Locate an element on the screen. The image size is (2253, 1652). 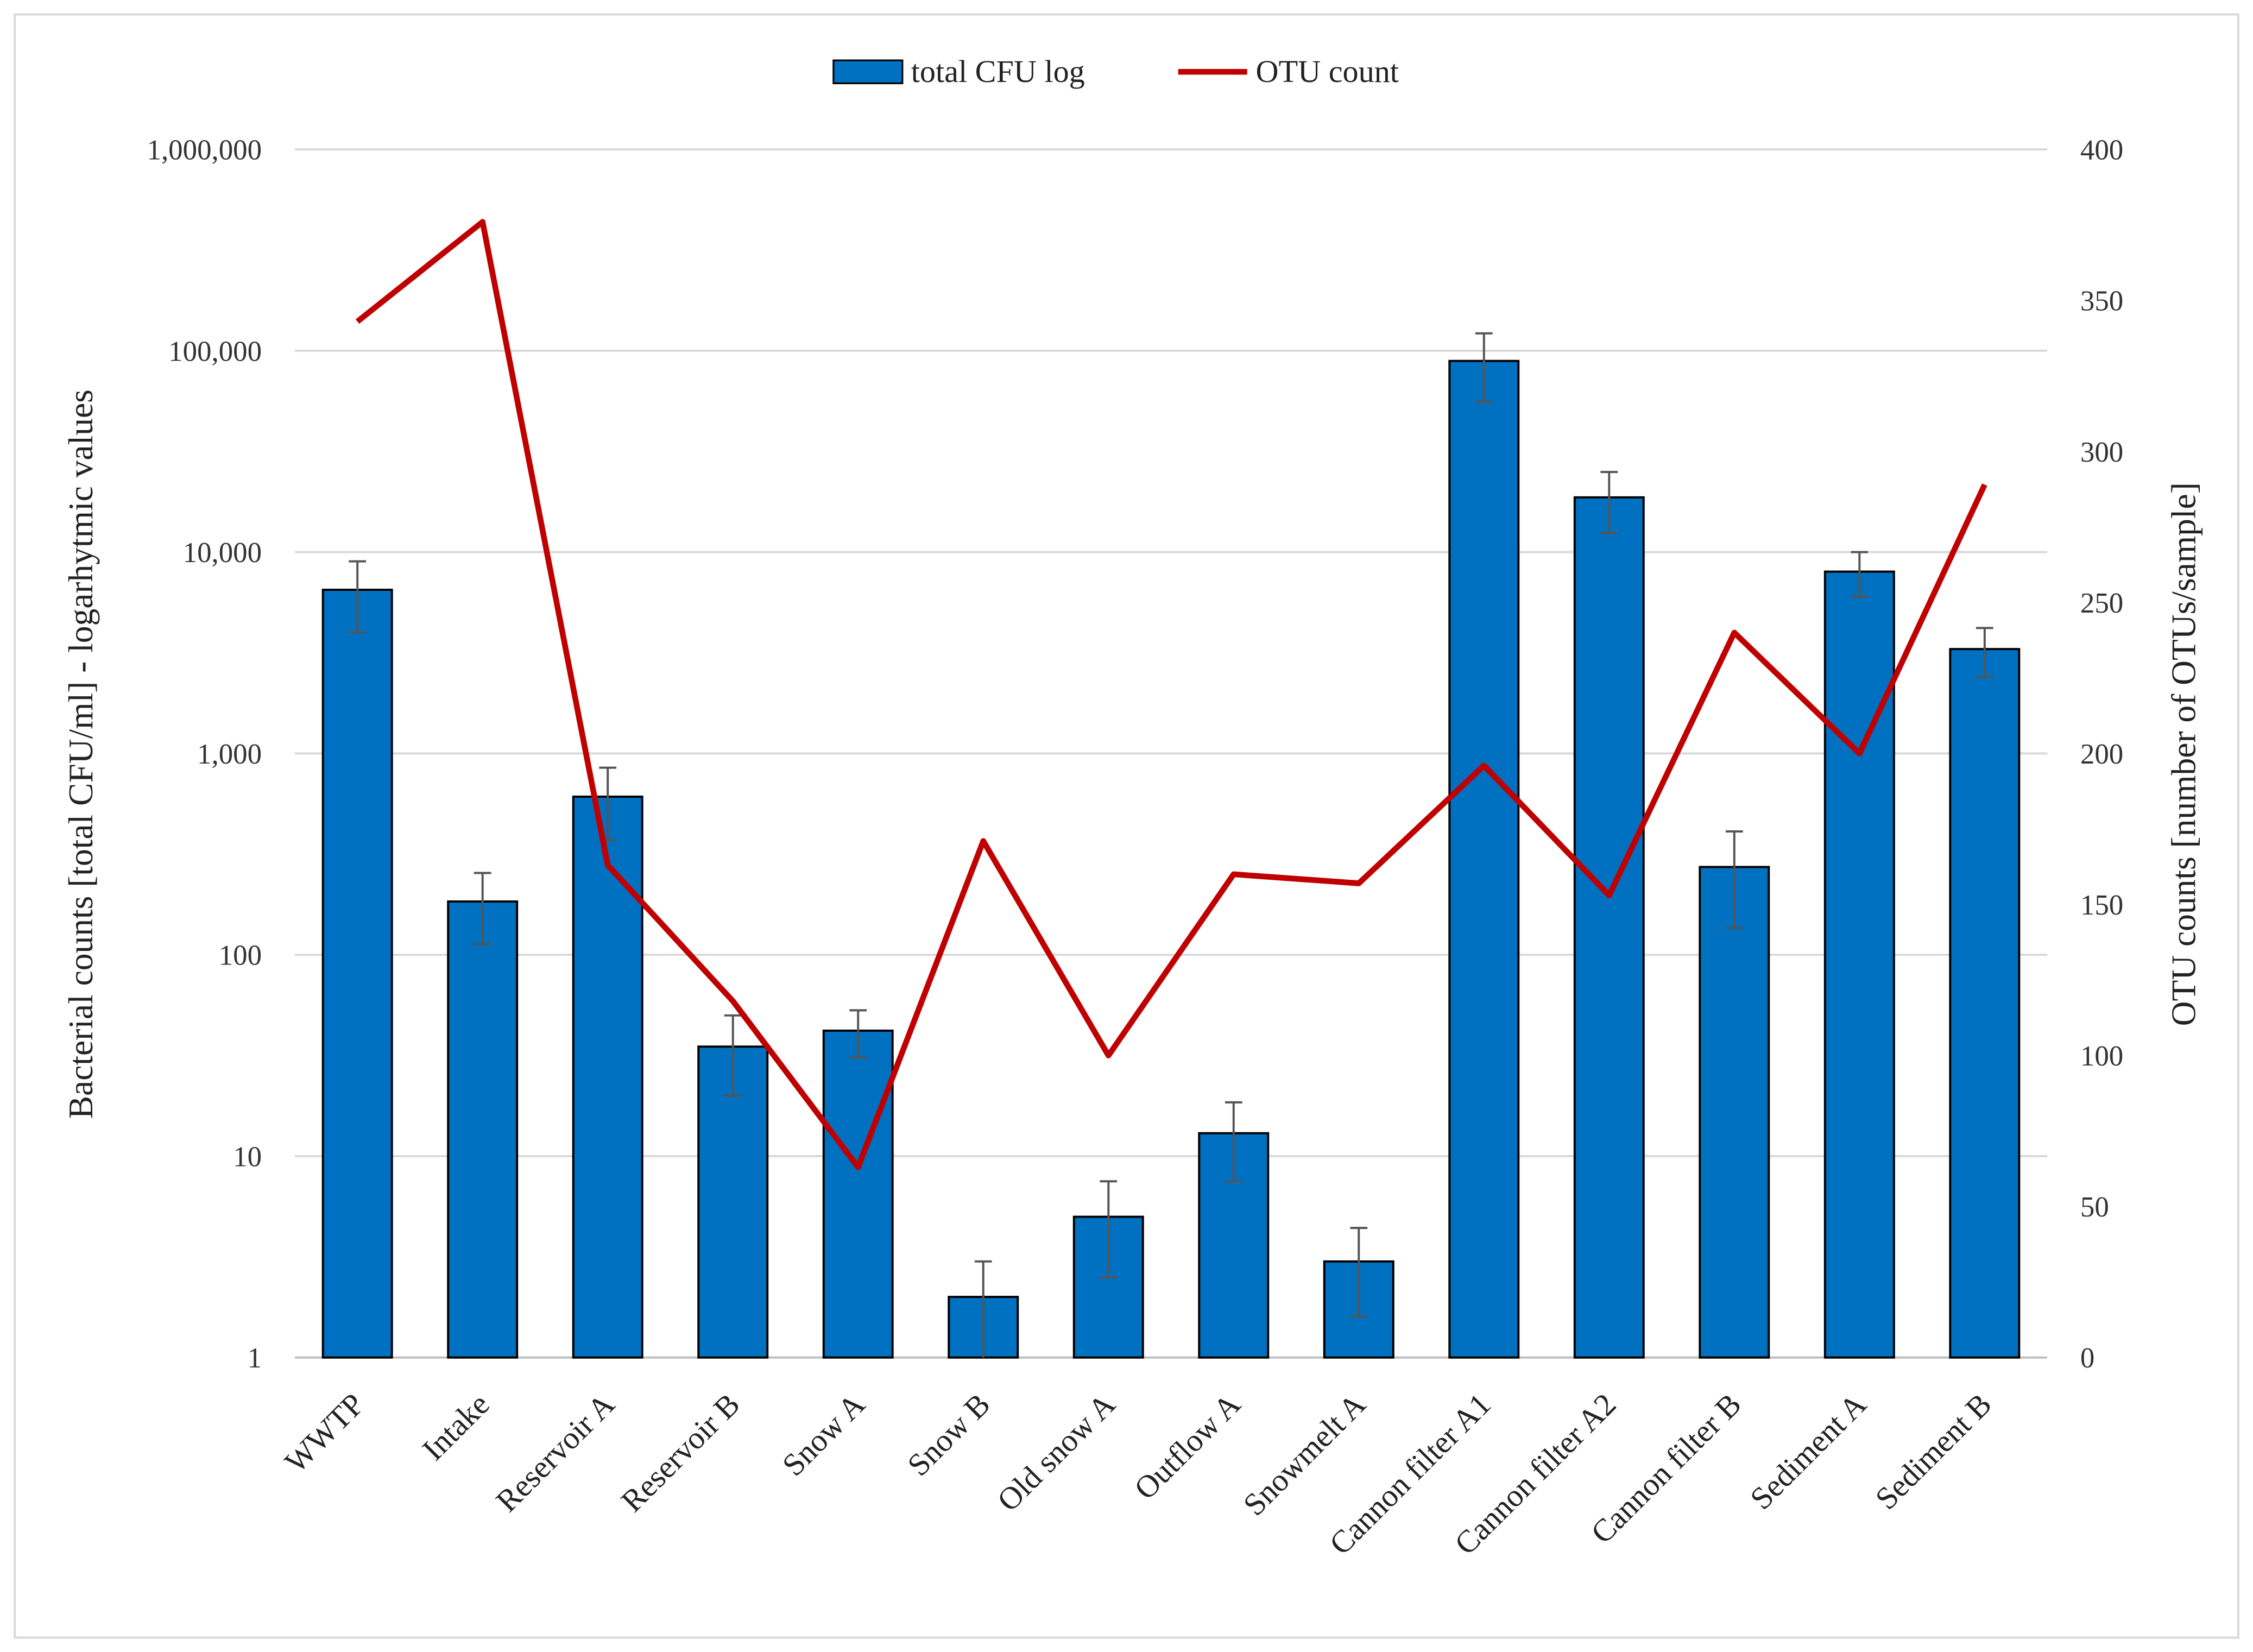
right-tick-label: 300 is located at coordinates (2101, 452).